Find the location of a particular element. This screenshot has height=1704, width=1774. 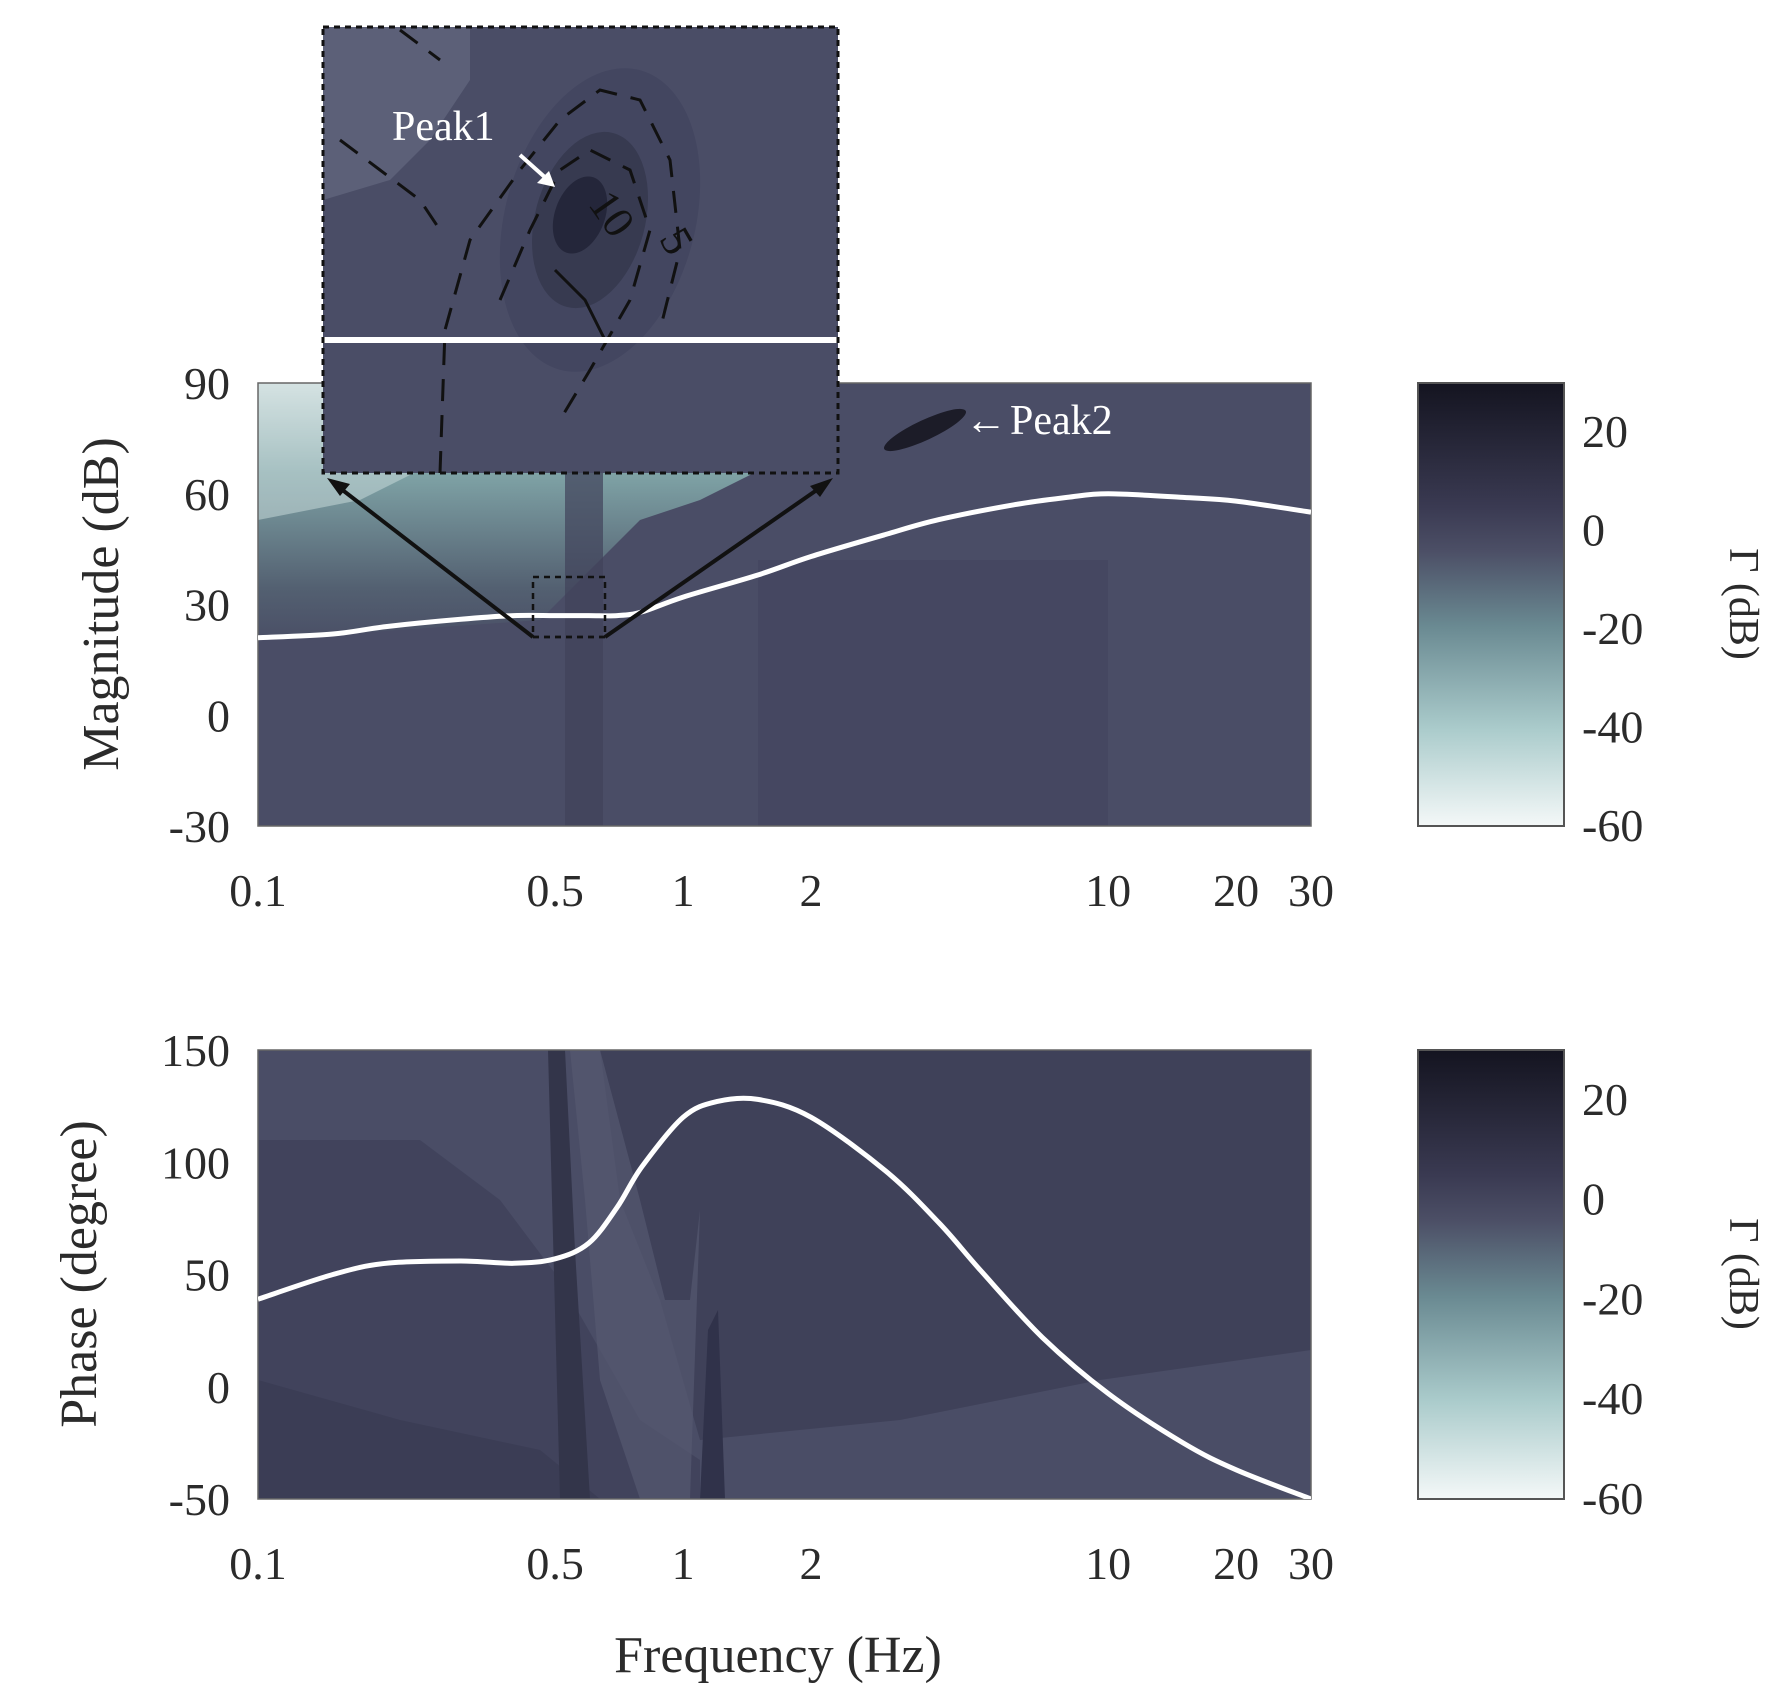

phase-y-tick-label: 150 is located at coordinates (195, 1050).